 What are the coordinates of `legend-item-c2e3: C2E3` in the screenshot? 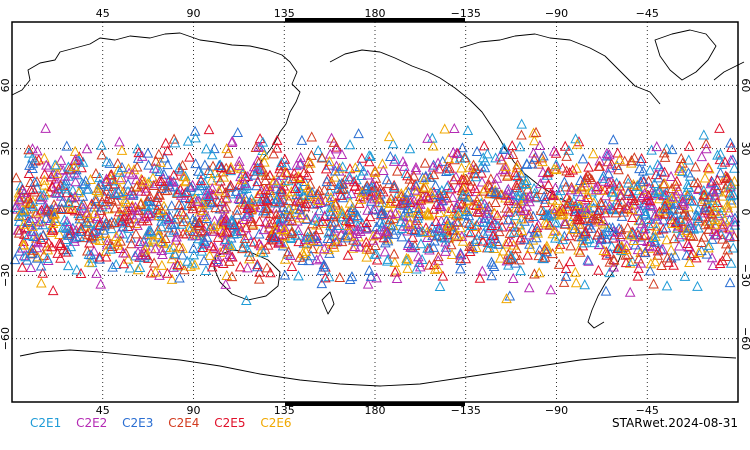 It's located at (138, 423).